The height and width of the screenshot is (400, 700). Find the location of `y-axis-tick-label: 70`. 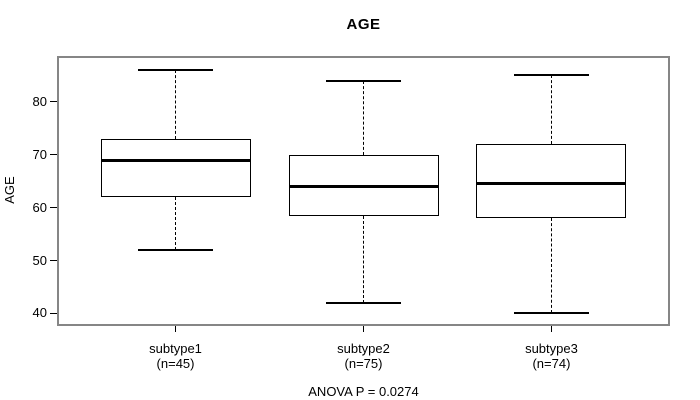

y-axis-tick-label: 70 is located at coordinates (39, 154).